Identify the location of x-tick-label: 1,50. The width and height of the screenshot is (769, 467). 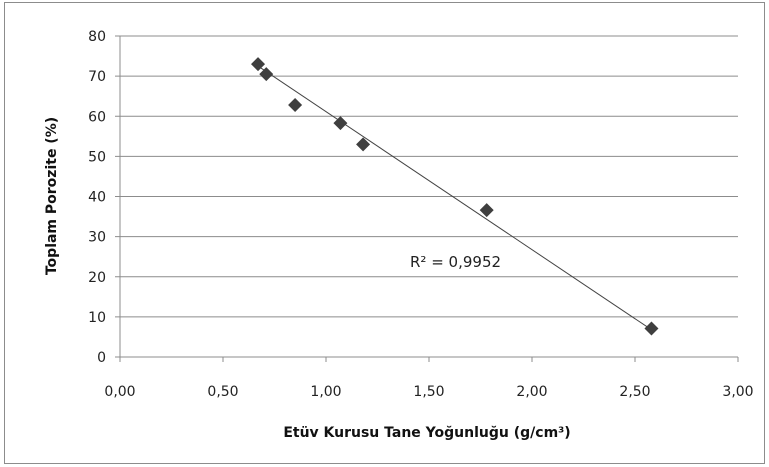
(428, 392).